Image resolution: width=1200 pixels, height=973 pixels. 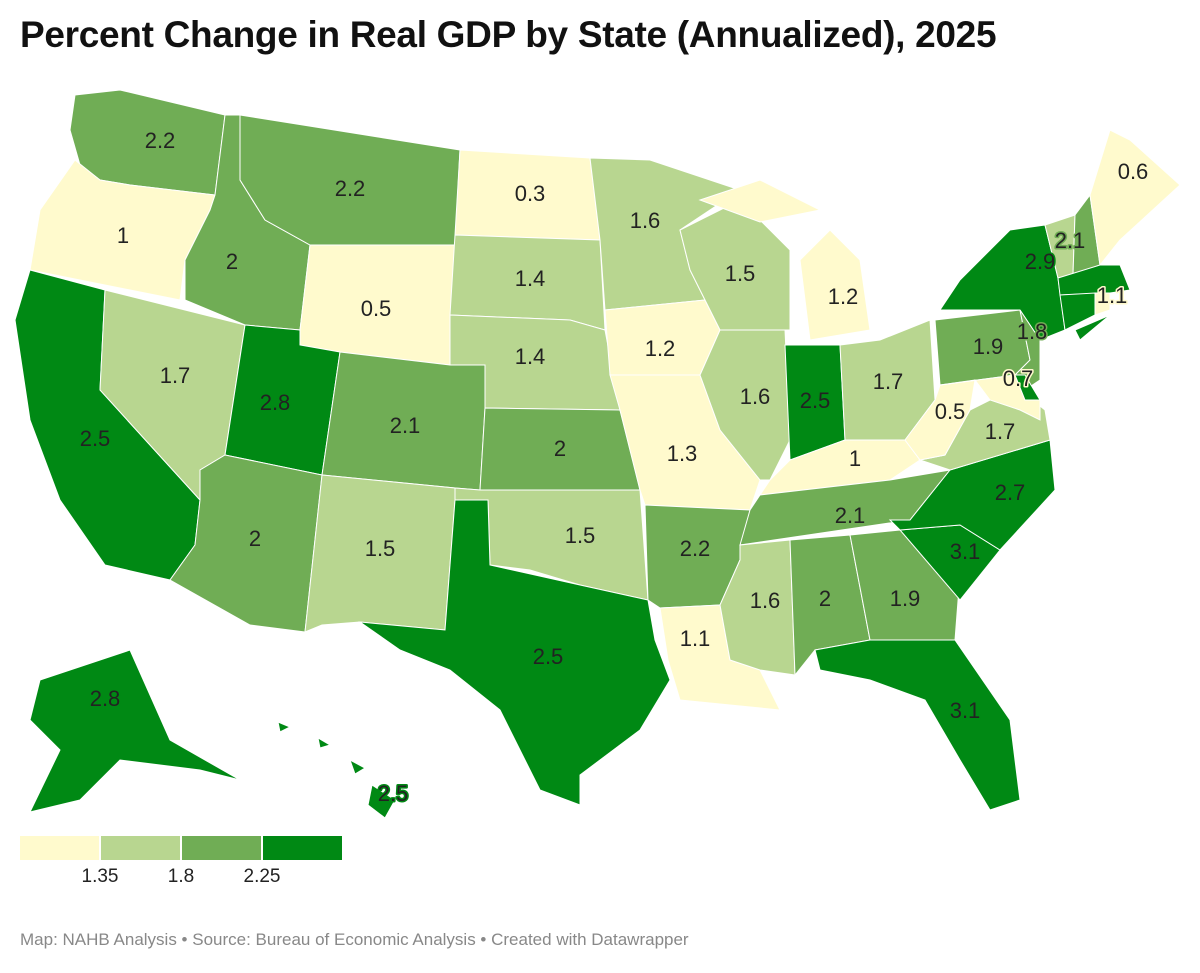 I want to click on state-value-label-nv: 1.7, so click(x=175, y=375).